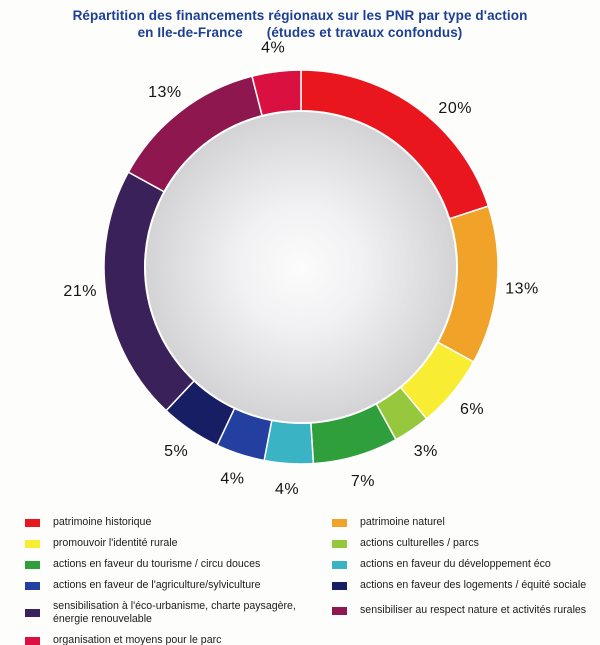 The image size is (600, 645). Describe the element at coordinates (363, 481) in the screenshot. I see `segment-percent-label: 7%` at that location.